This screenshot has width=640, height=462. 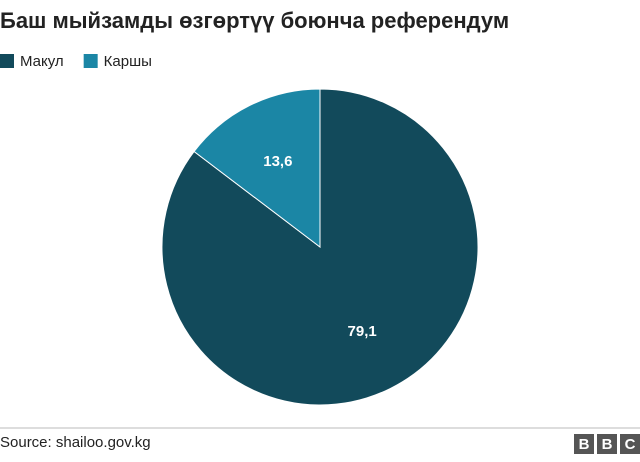 I want to click on legend-label: Каршы, so click(x=128, y=61).